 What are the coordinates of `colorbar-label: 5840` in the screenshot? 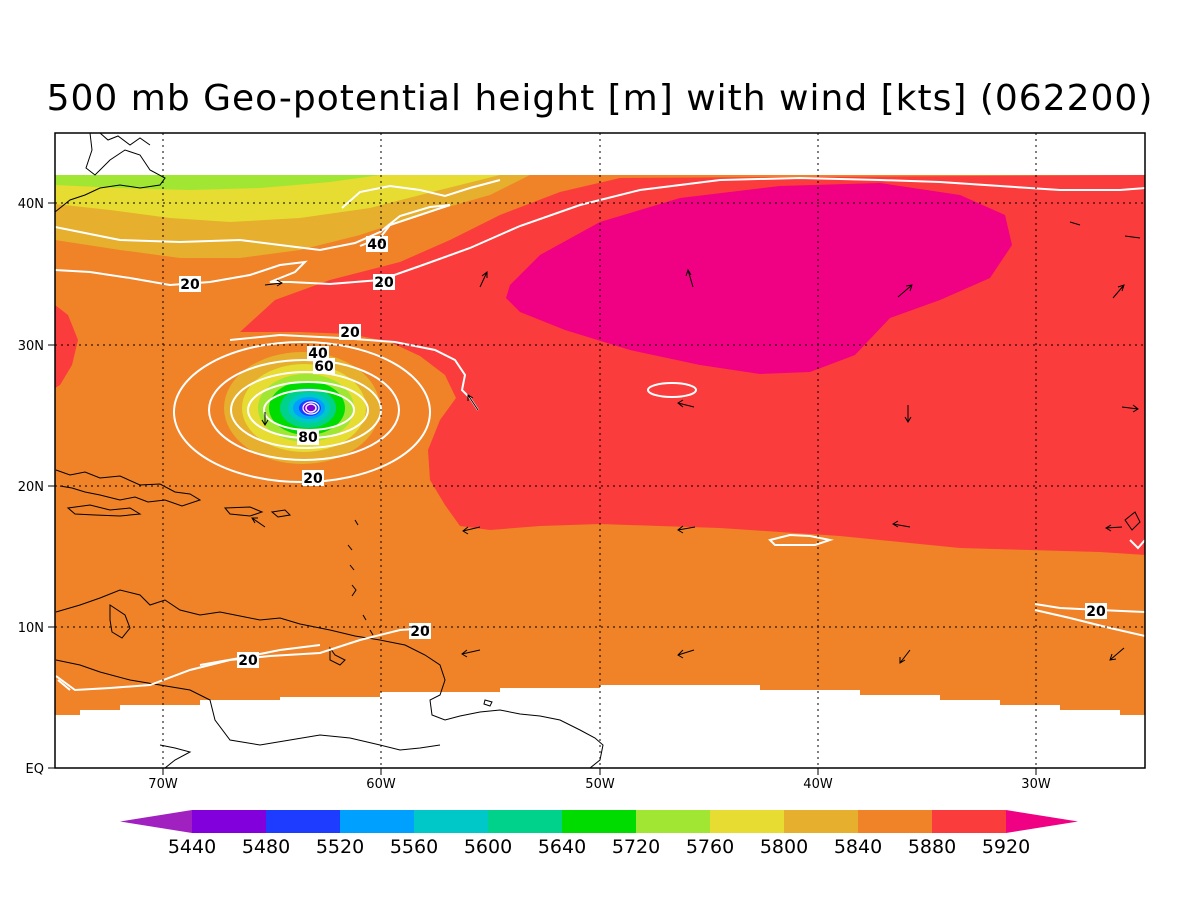 It's located at (858, 847).